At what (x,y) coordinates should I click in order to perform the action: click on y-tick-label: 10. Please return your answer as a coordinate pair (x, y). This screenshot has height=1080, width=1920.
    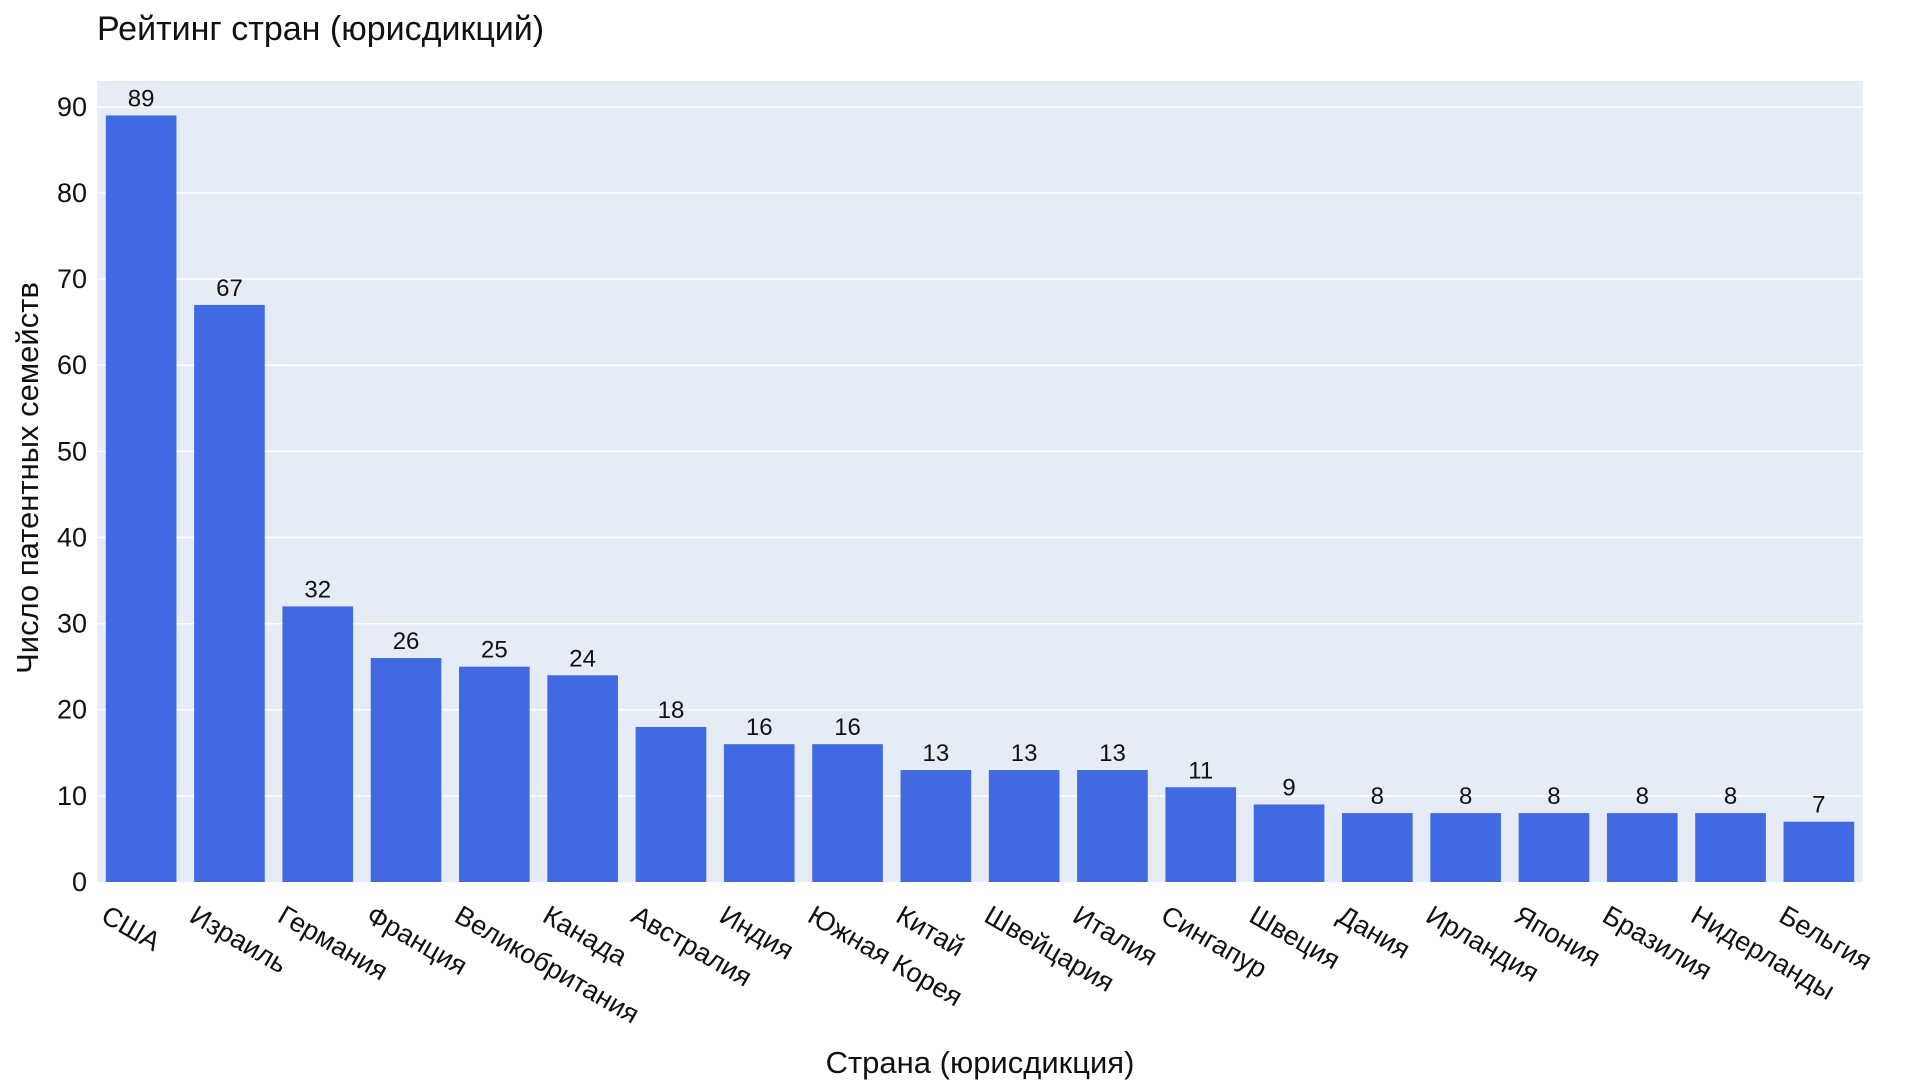
    Looking at the image, I should click on (72, 796).